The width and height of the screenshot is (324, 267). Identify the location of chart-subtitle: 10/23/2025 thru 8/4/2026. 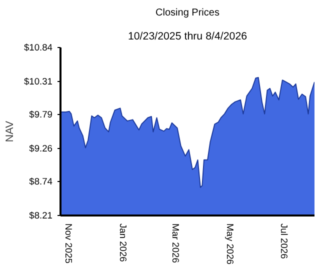
(188, 36).